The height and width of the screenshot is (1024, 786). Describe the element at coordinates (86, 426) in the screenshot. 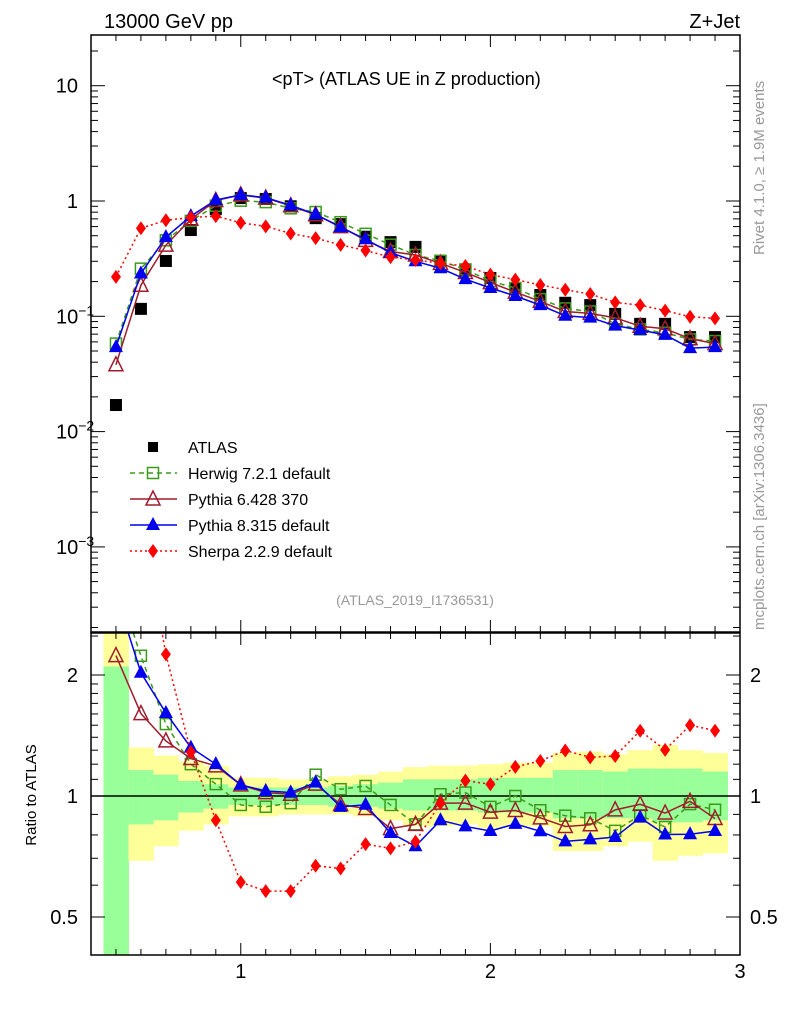

I see `y-tick-exponent: −2` at that location.